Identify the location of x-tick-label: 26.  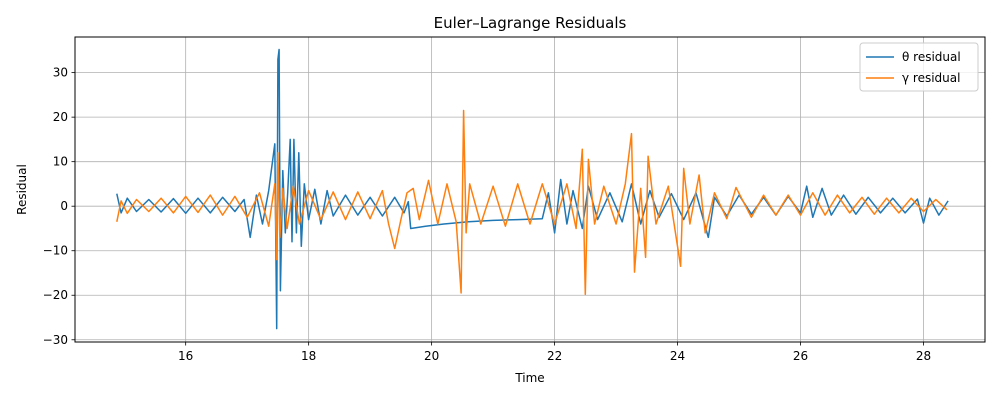
(800, 356).